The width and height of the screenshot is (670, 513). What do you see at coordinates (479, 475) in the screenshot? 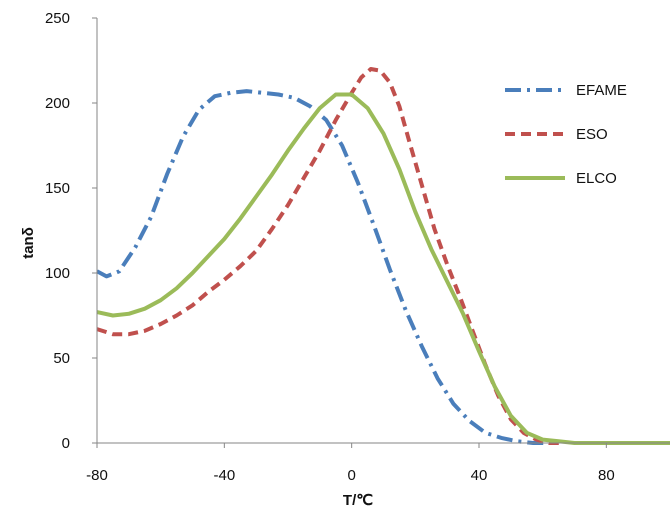
I see `x-tick-label: 40` at bounding box center [479, 475].